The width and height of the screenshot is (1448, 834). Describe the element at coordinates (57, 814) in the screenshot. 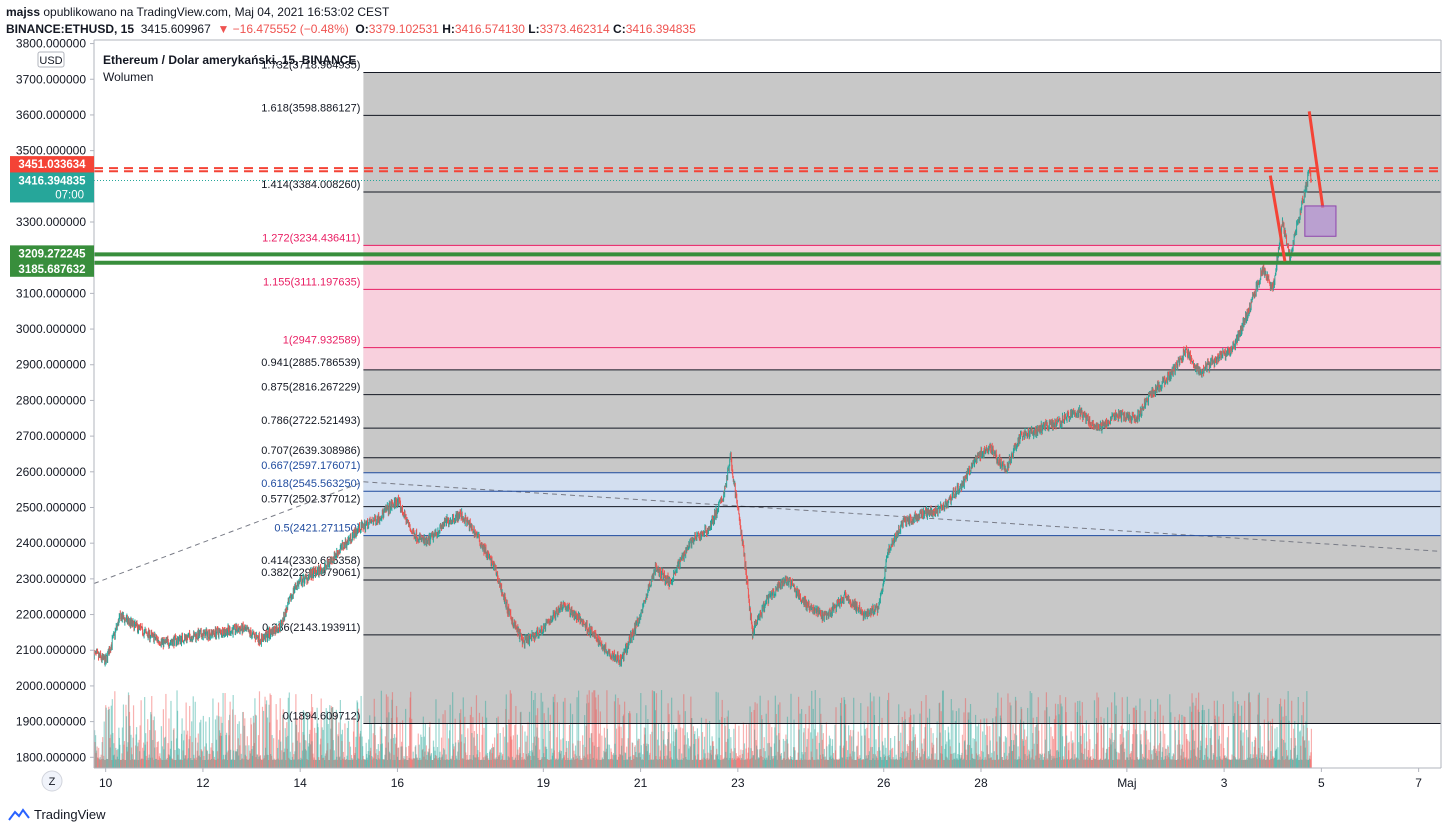

I see `tradingview-logo: TradingView` at that location.